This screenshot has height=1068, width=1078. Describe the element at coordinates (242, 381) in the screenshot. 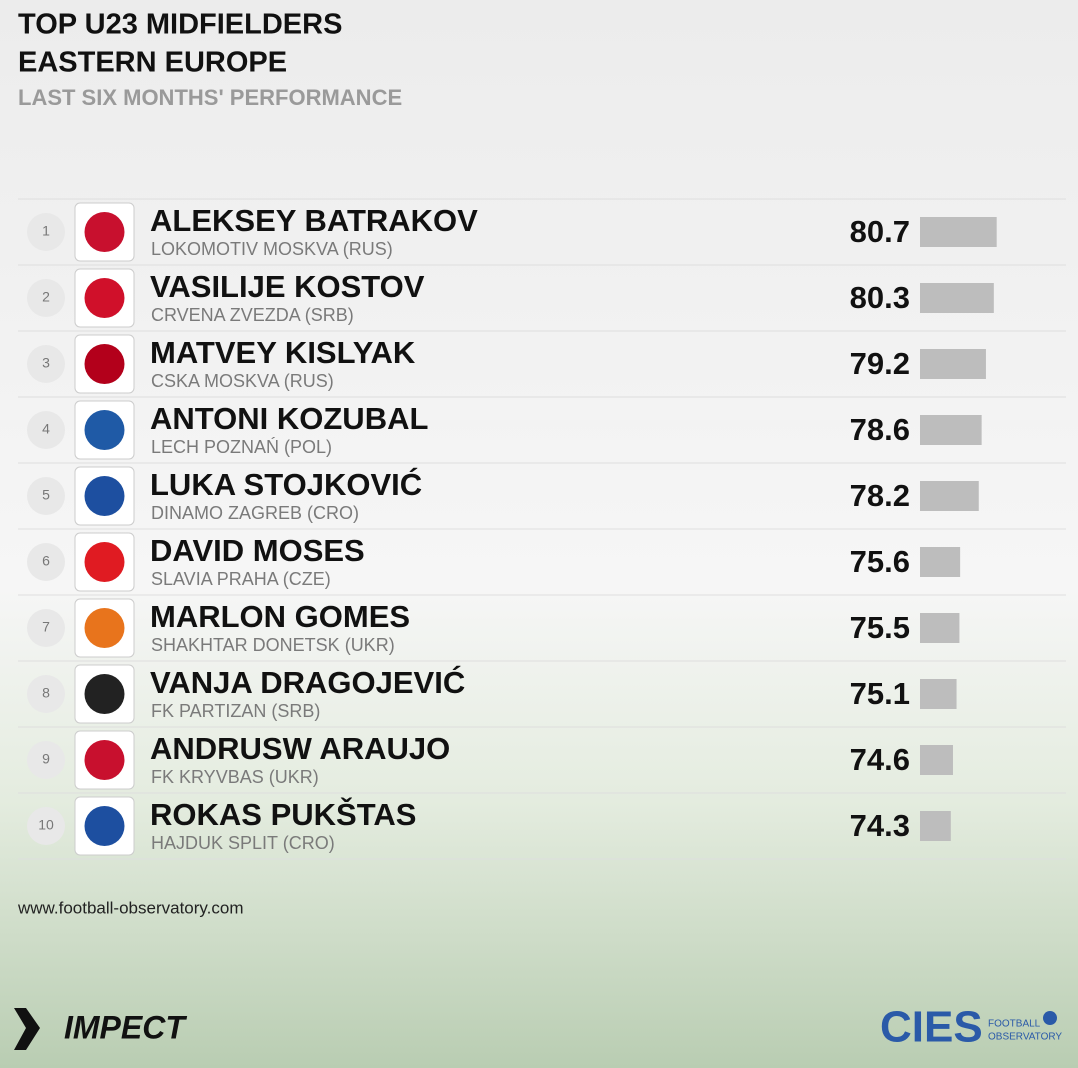

I see `club-name: CSKA MOSKVA (RUS)` at that location.